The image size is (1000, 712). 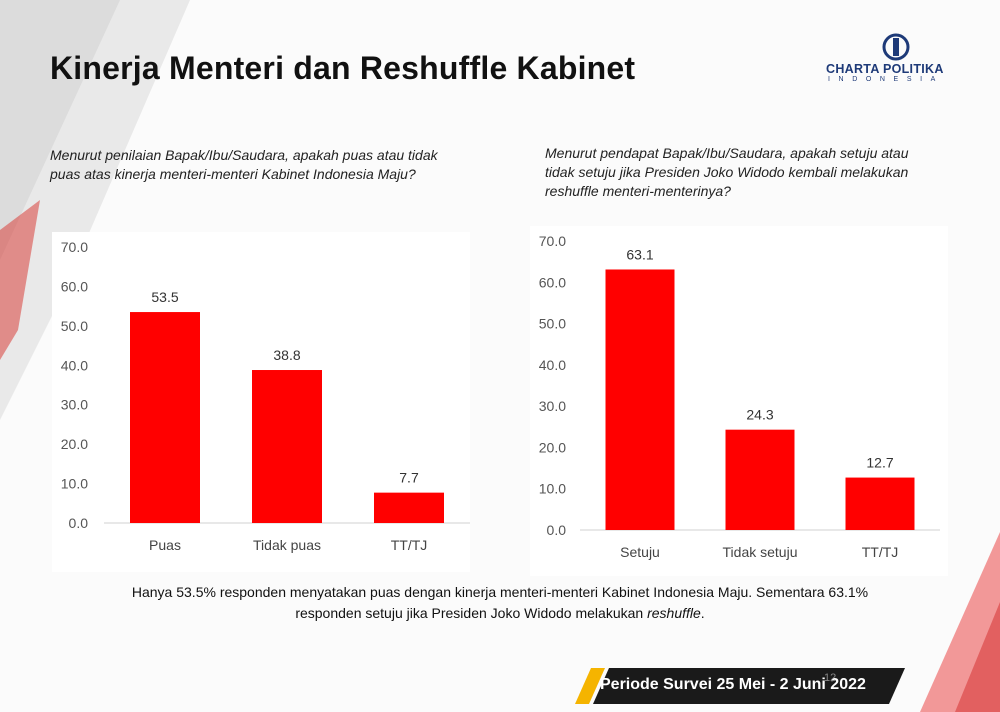 What do you see at coordinates (343, 68) in the screenshot?
I see `page-title: Kinerja Menteri dan Reshuffle Kabinet` at bounding box center [343, 68].